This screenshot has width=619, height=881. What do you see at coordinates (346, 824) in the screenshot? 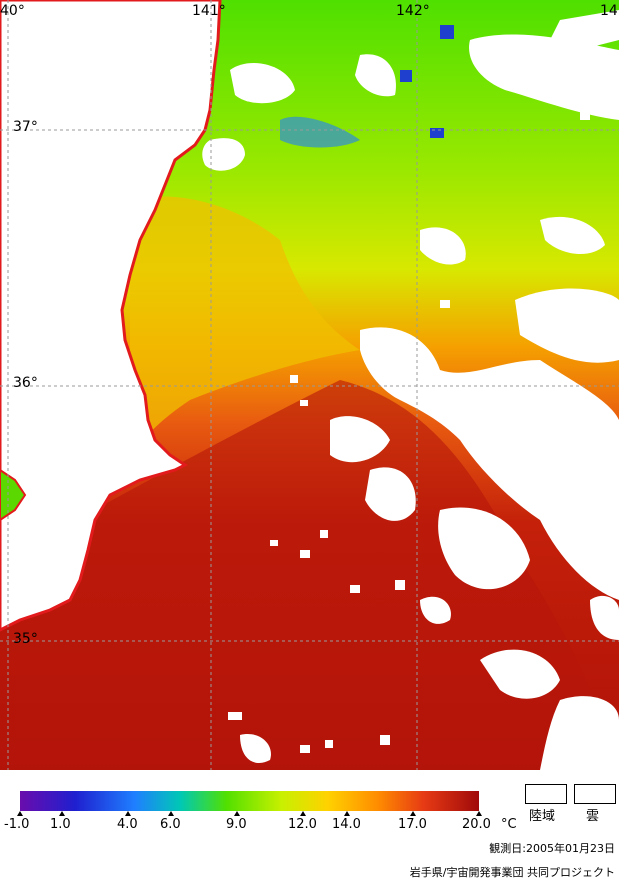
I see `scale-tick-label: 14.0` at bounding box center [346, 824].